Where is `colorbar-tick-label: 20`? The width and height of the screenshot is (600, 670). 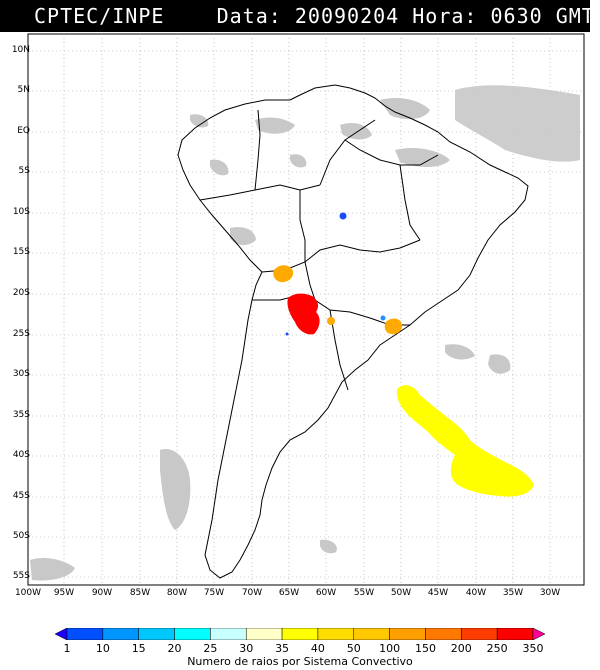 colorbar-tick-label: 20 is located at coordinates (174, 648).